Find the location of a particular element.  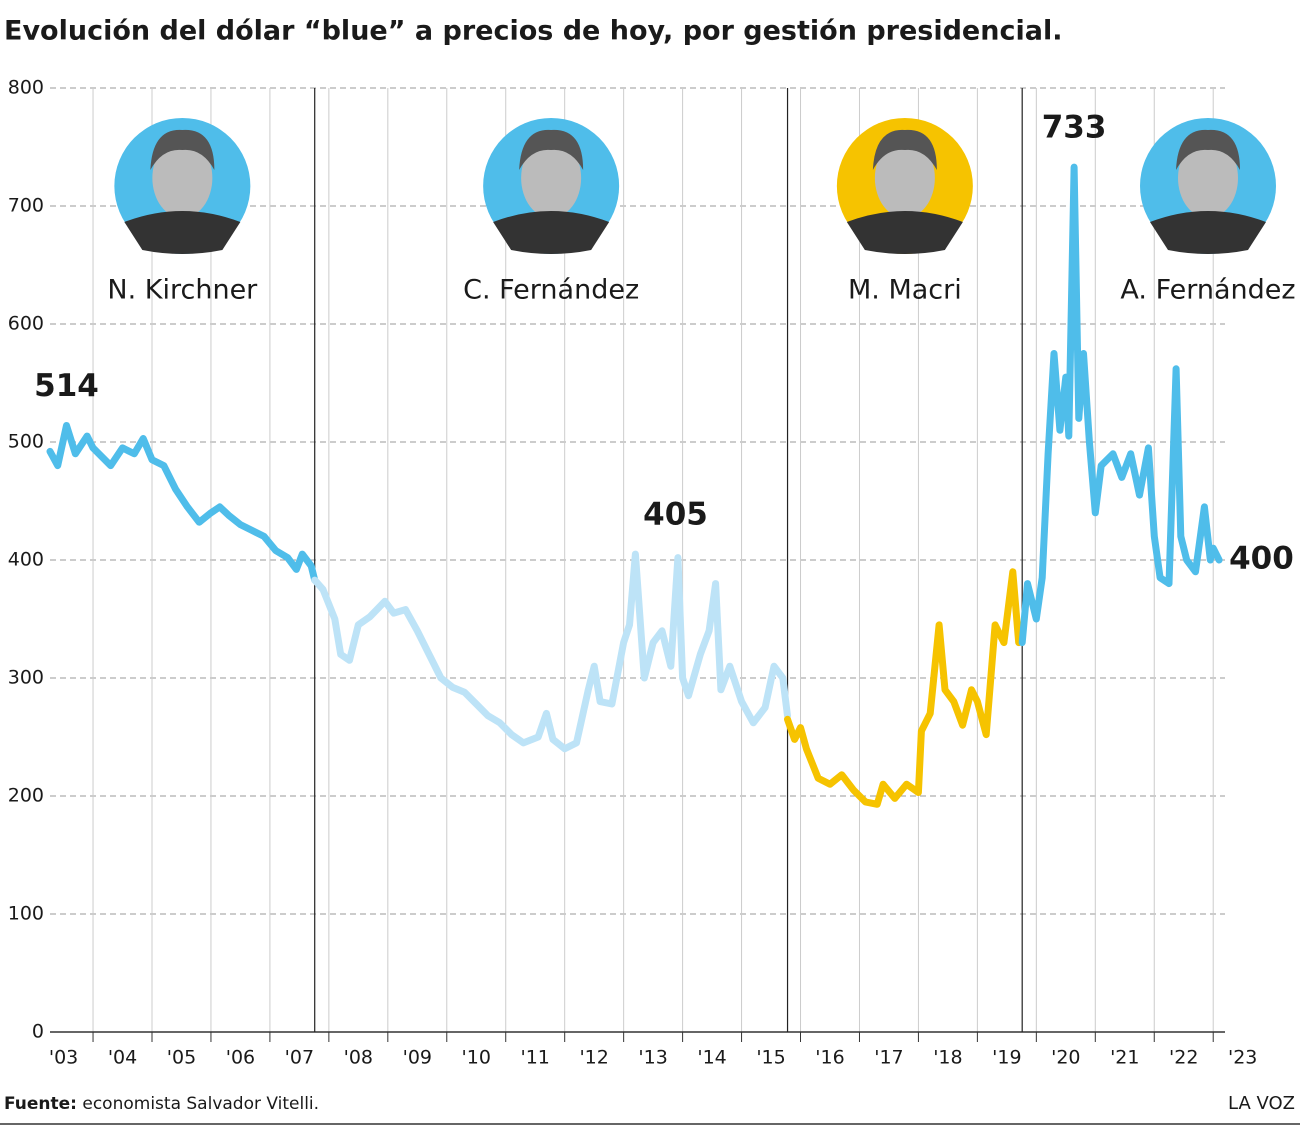

y-tick-label: 400 is located at coordinates (26, 560).